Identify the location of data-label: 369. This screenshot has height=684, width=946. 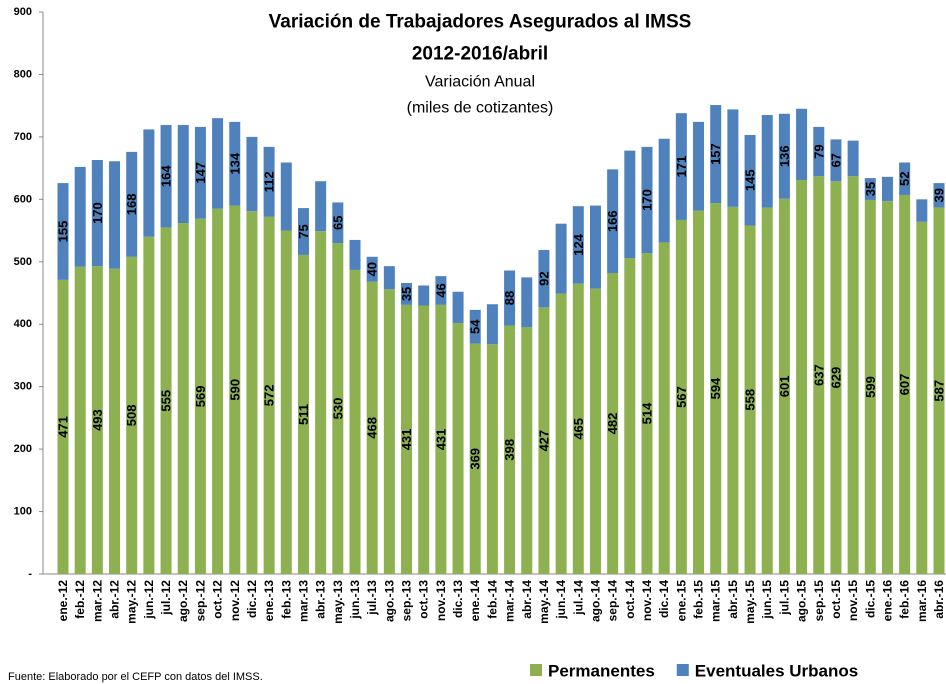
(475, 459).